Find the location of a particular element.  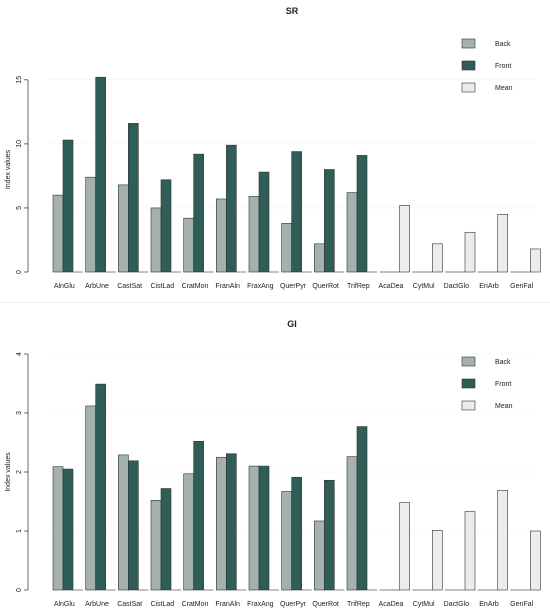

bar-sr-acadea-mean is located at coordinates (404, 239).